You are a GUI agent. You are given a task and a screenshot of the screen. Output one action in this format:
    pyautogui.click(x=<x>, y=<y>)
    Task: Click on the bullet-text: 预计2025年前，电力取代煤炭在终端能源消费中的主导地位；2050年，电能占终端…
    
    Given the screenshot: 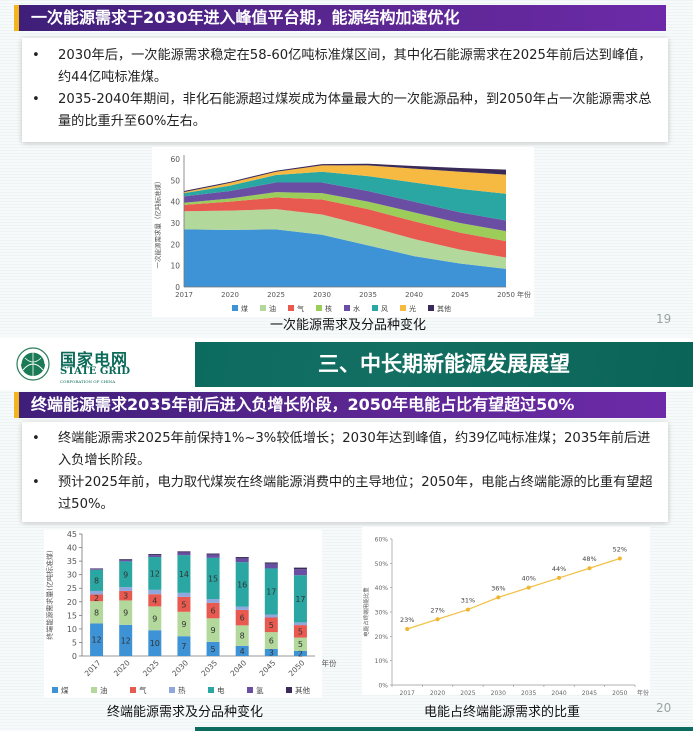 What is the action you would take?
    pyautogui.click(x=355, y=493)
    